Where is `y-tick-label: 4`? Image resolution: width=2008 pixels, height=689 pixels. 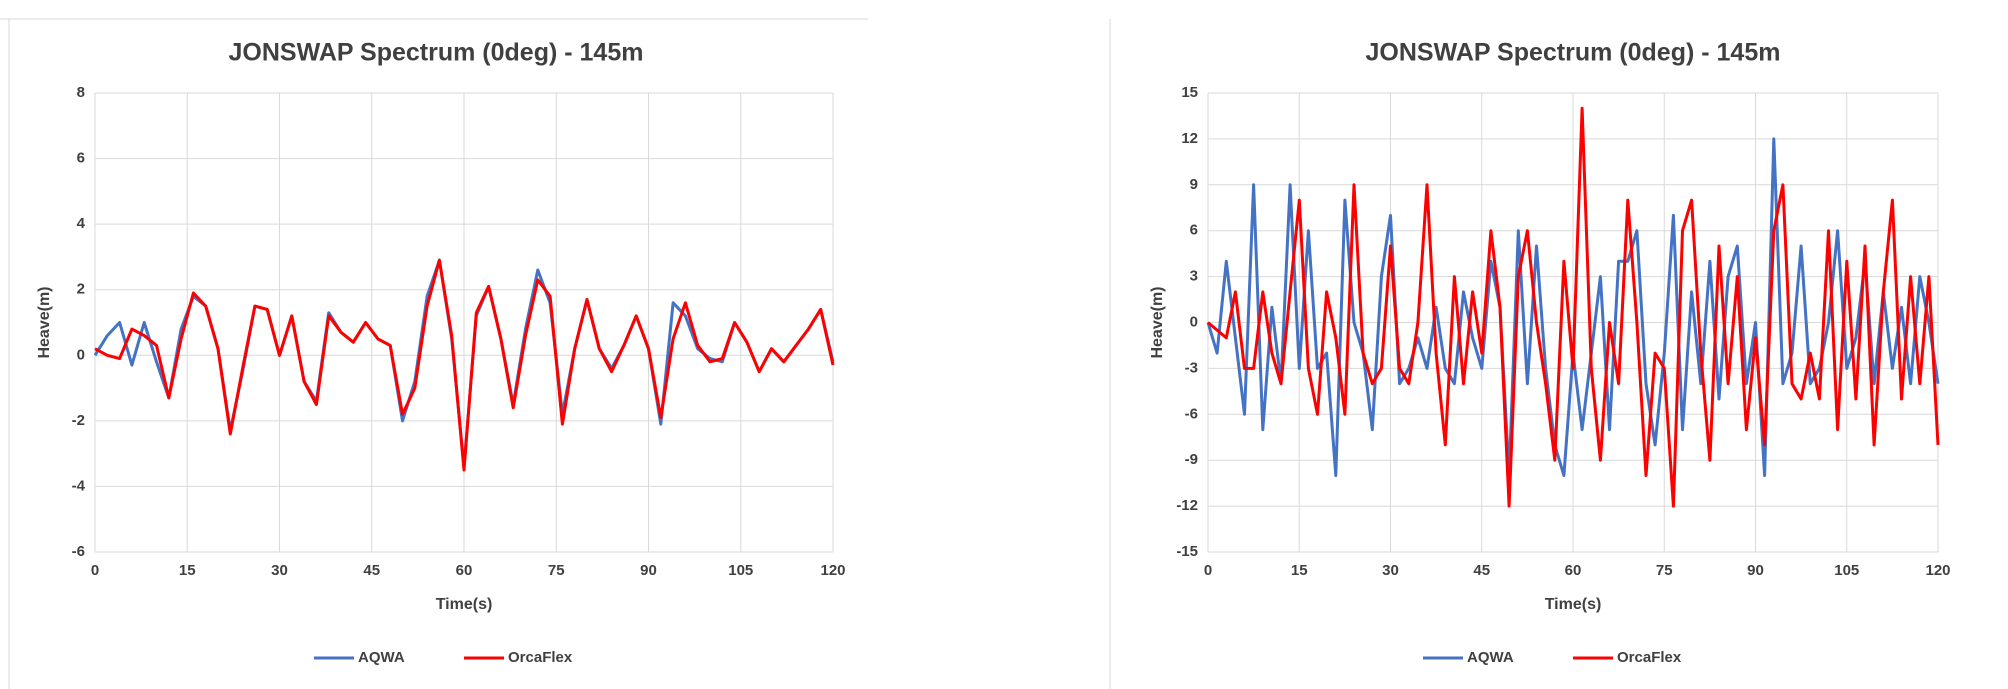
y-tick-label: 4 is located at coordinates (81, 223).